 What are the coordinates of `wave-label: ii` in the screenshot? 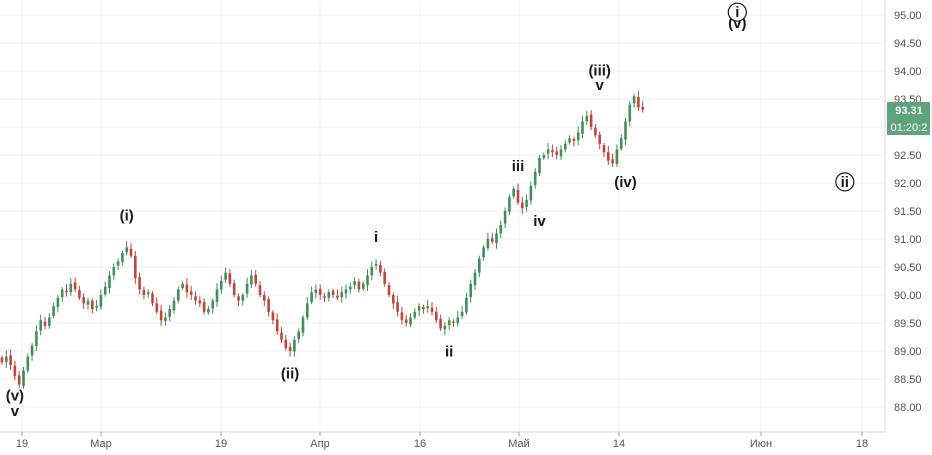 It's located at (449, 352).